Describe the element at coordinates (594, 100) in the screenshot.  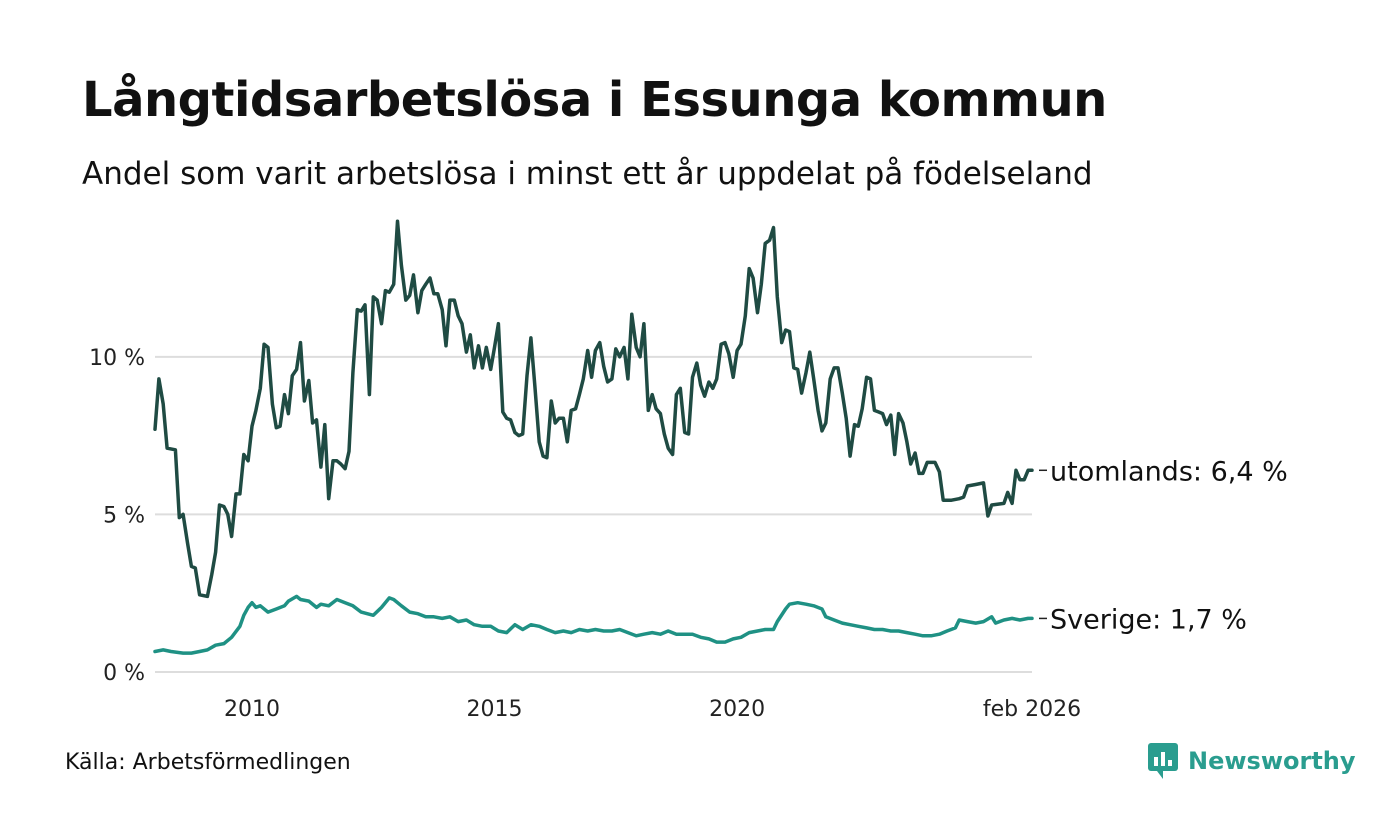
I see `page-title: Långtidsarbetslösa i Essunga kommun` at that location.